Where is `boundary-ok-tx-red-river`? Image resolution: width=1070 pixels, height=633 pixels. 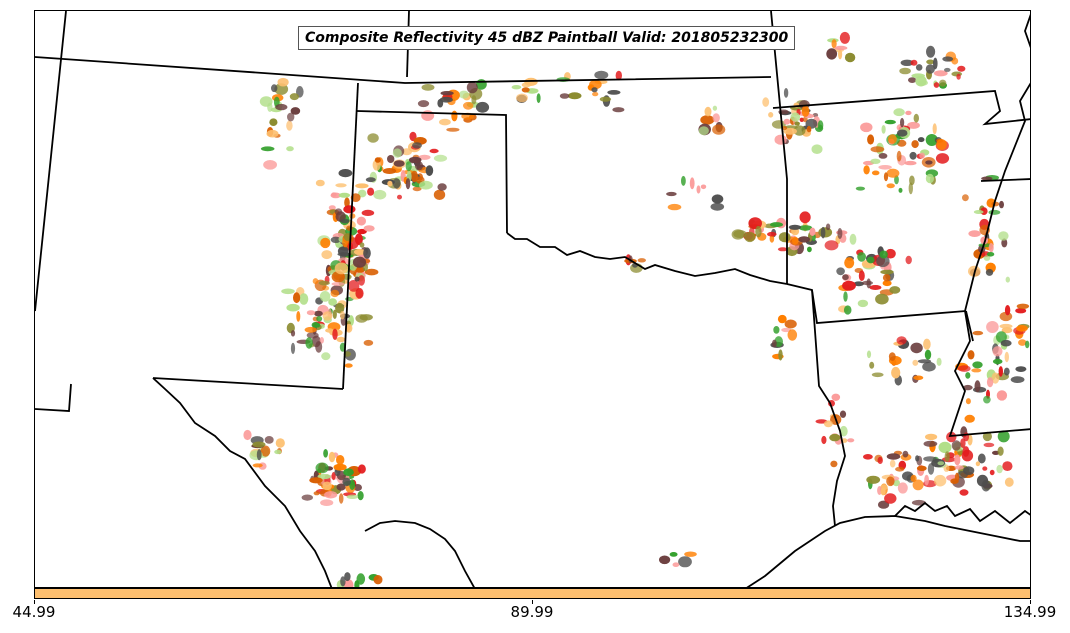
boundary-ok-tx-red-river is located at coordinates (647, 258).